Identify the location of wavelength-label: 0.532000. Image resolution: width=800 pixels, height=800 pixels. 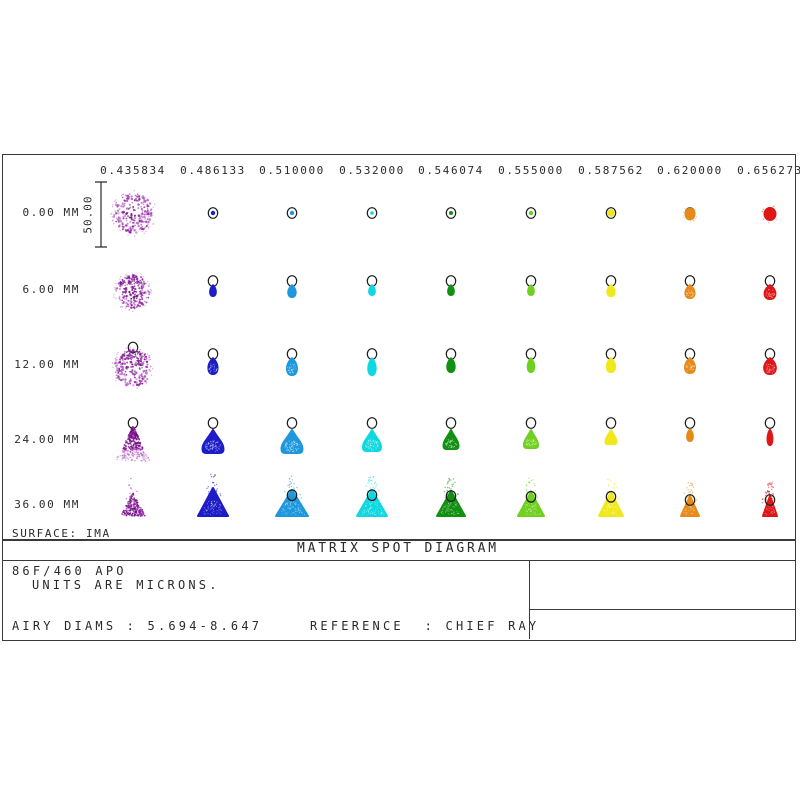
(372, 170).